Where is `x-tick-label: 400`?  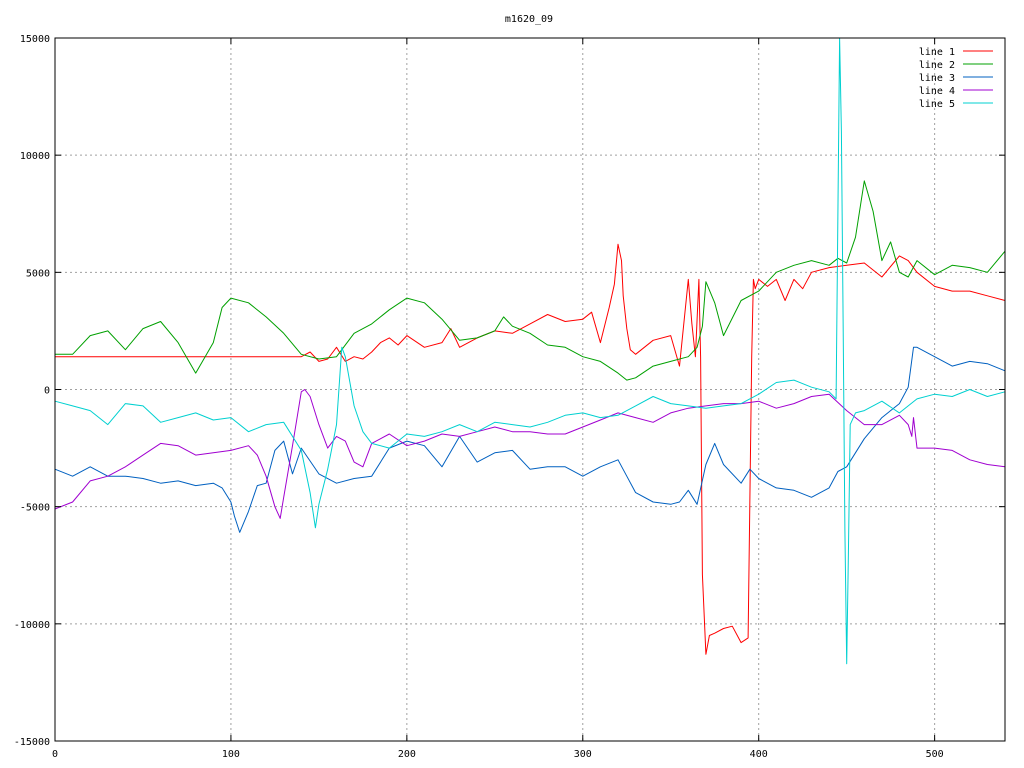
x-tick-label: 400 is located at coordinates (759, 754).